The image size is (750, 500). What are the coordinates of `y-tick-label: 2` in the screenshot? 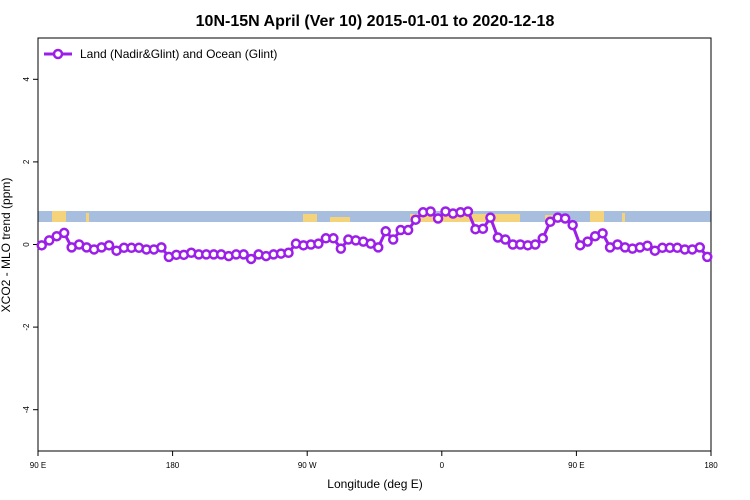 It's located at (26, 161).